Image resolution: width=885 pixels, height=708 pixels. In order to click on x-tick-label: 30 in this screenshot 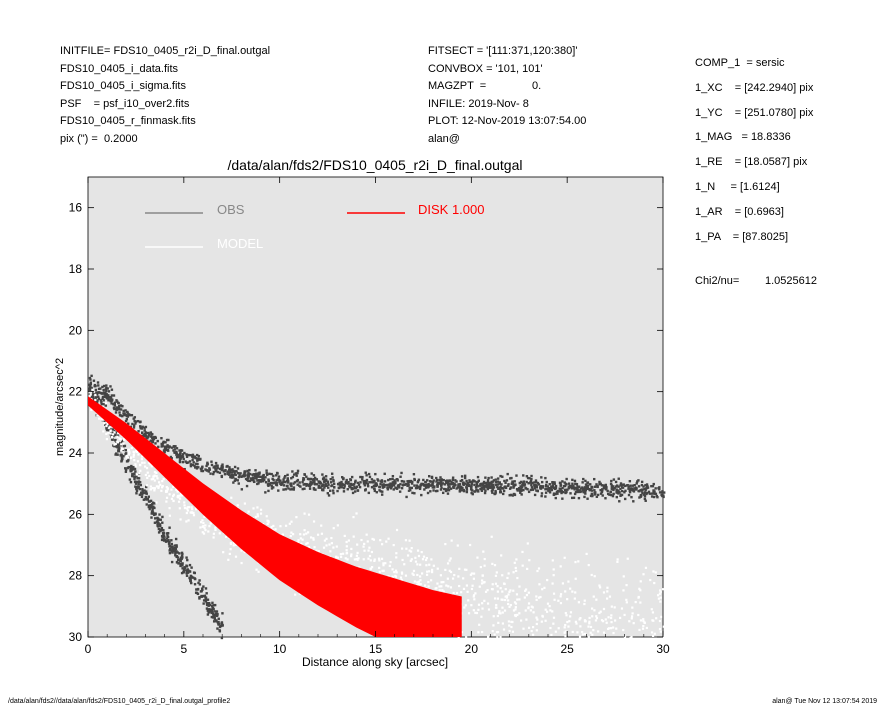, I will do `click(663, 649)`.